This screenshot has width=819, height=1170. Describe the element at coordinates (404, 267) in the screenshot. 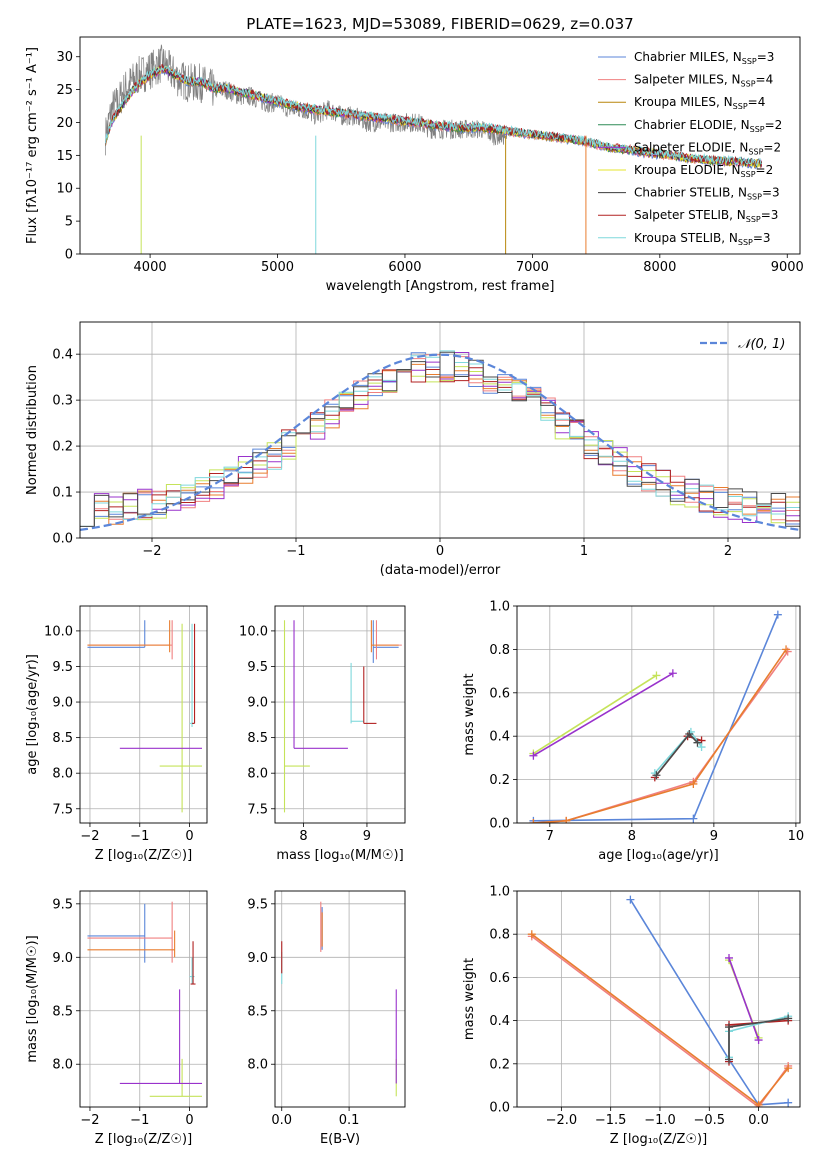

I see `x-tick-label: 6000` at that location.